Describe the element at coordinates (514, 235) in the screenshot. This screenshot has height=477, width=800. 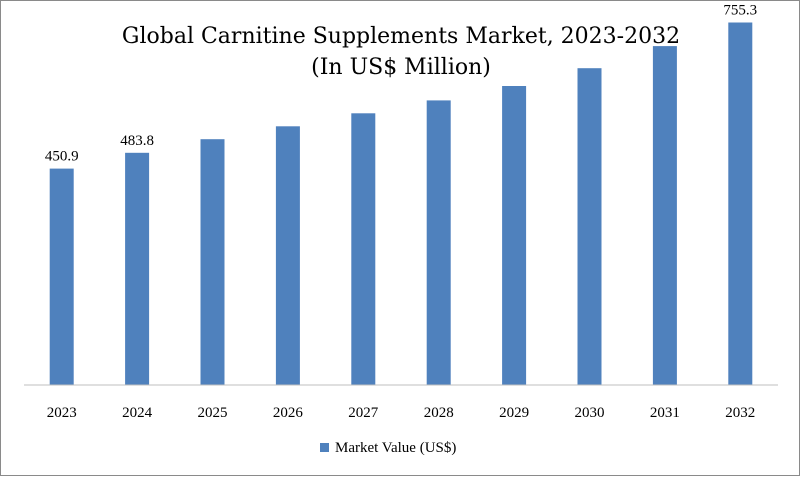
I see `bar-2029` at that location.